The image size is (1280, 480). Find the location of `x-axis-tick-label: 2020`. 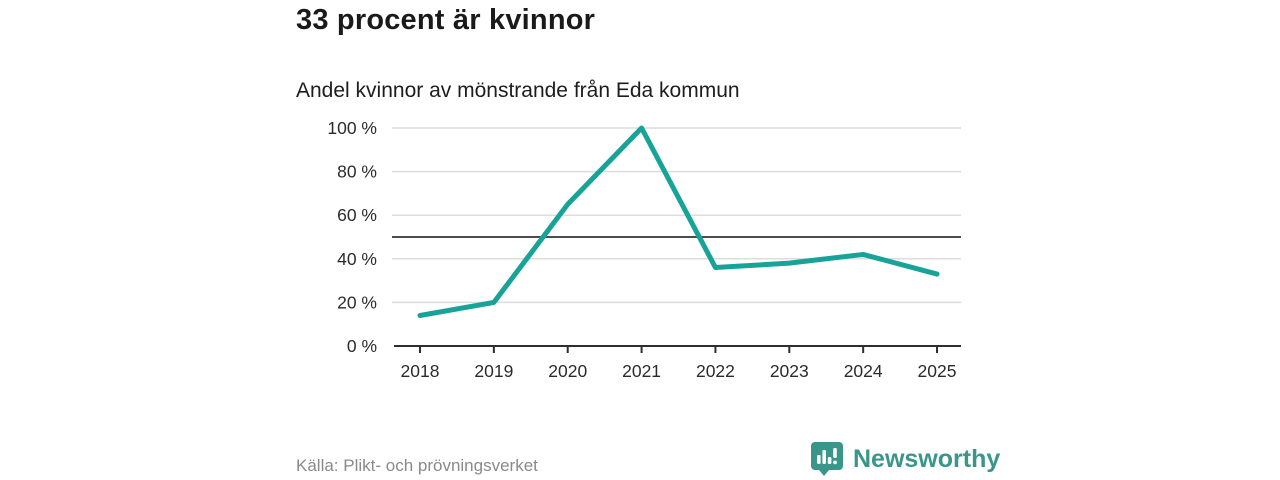

x-axis-tick-label: 2020 is located at coordinates (567, 371).